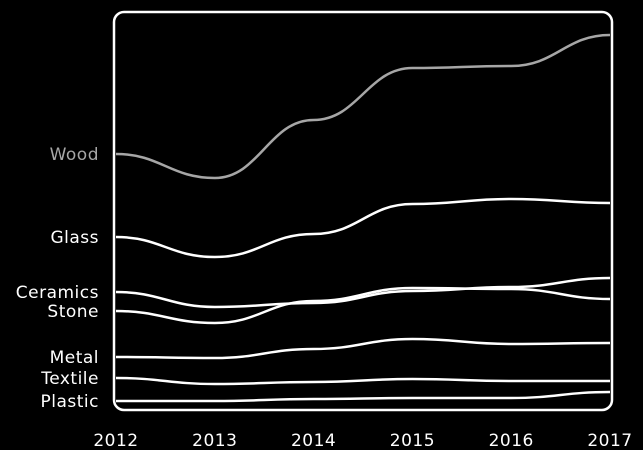  I want to click on x-tick-label-2016: 2016, so click(511, 440).